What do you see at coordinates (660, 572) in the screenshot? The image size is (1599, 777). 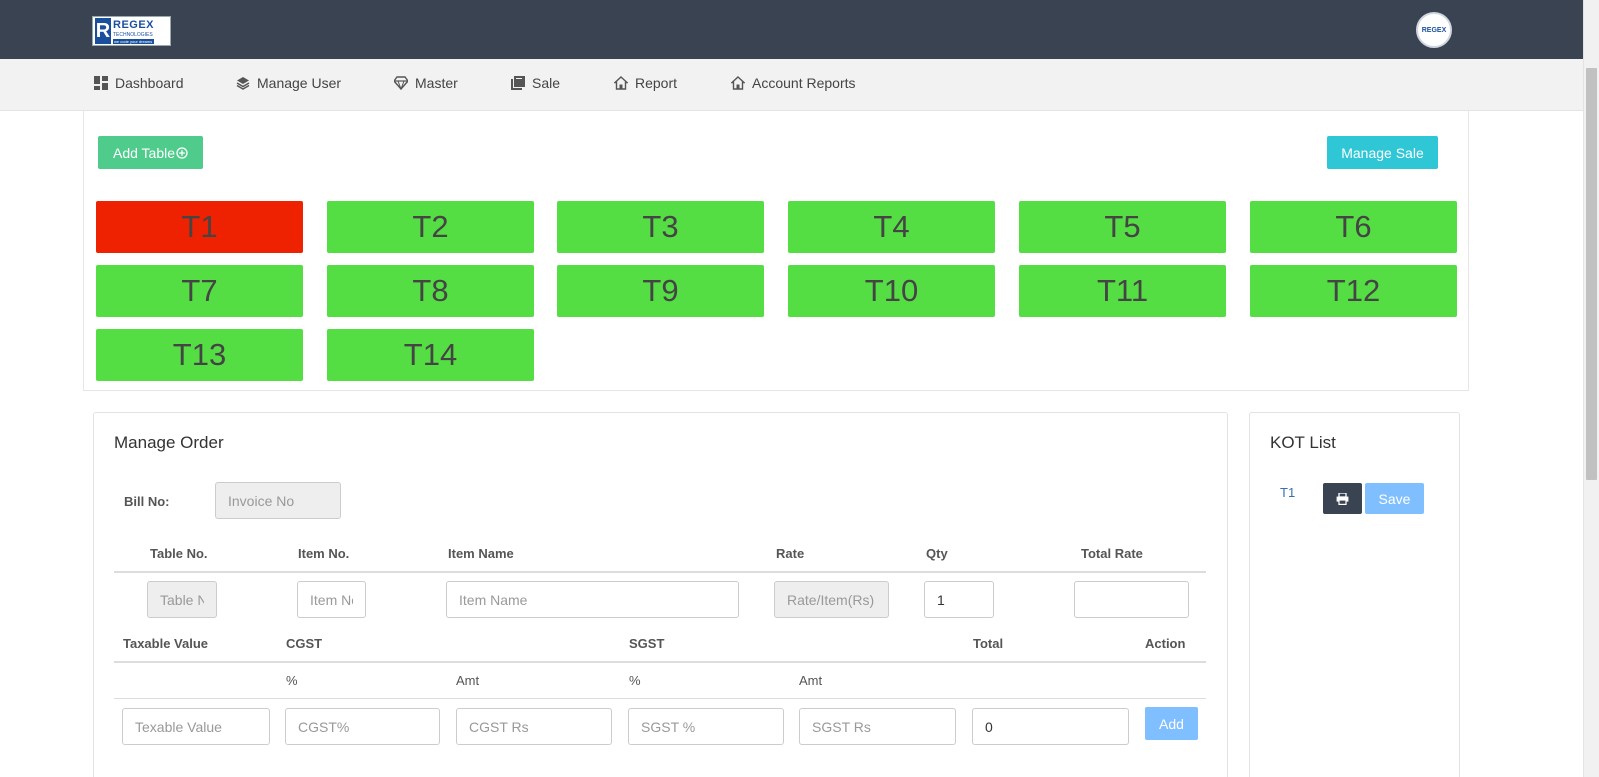 I see `header-divider` at bounding box center [660, 572].